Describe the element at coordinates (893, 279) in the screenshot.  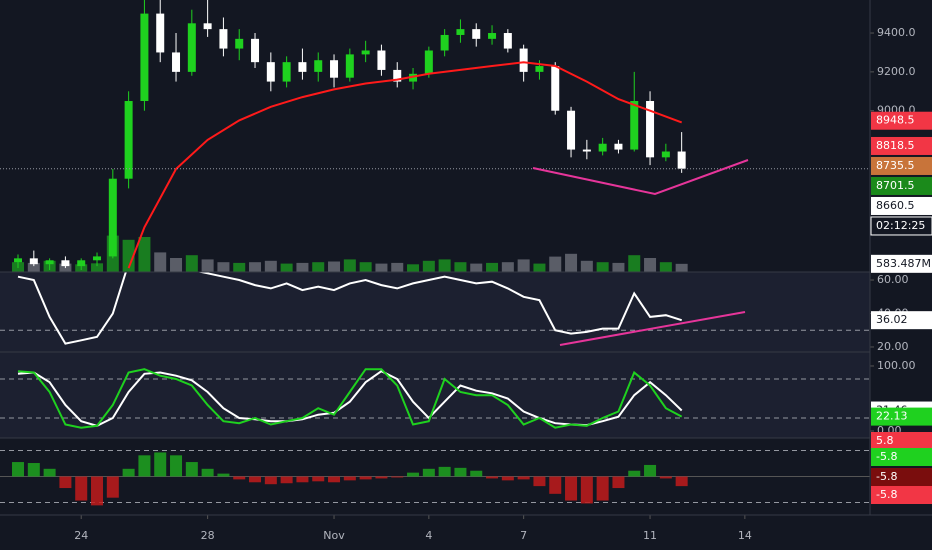
I see `y-tick-label: 60.00` at that location.